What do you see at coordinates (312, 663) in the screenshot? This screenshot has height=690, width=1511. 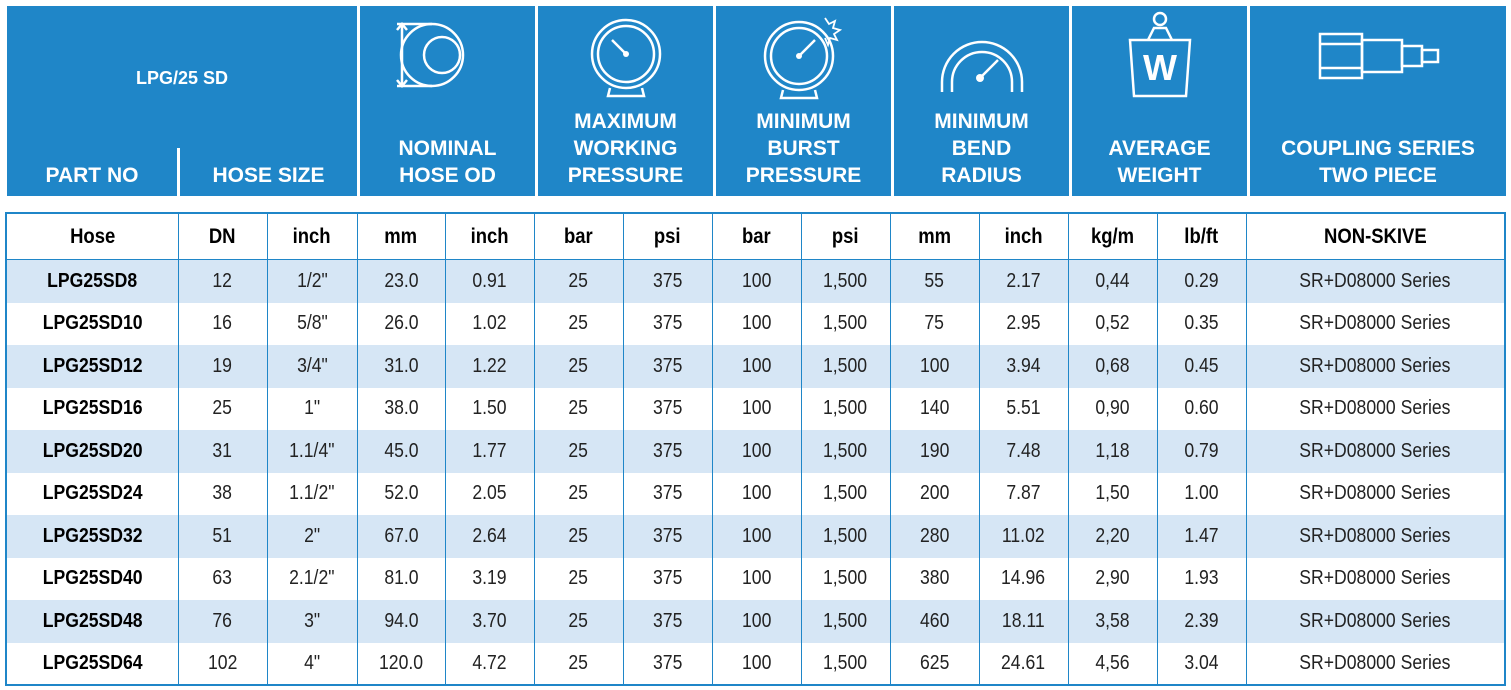 I see `table-cell: 4"` at bounding box center [312, 663].